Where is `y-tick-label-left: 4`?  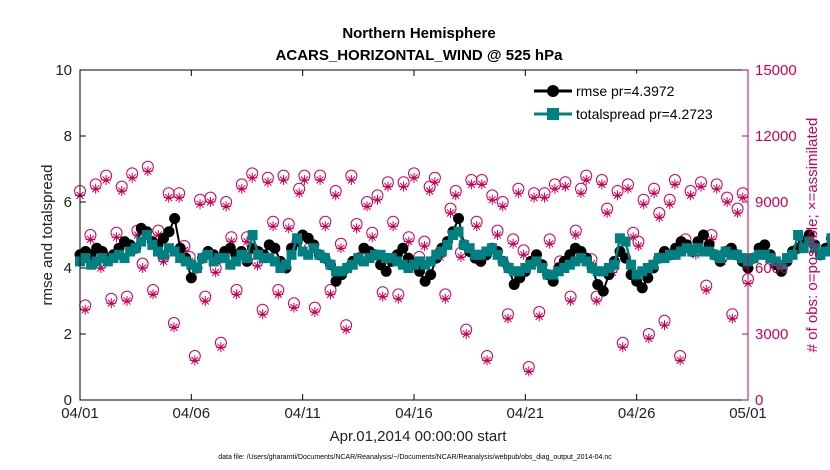
y-tick-label-left: 4 is located at coordinates (68, 268).